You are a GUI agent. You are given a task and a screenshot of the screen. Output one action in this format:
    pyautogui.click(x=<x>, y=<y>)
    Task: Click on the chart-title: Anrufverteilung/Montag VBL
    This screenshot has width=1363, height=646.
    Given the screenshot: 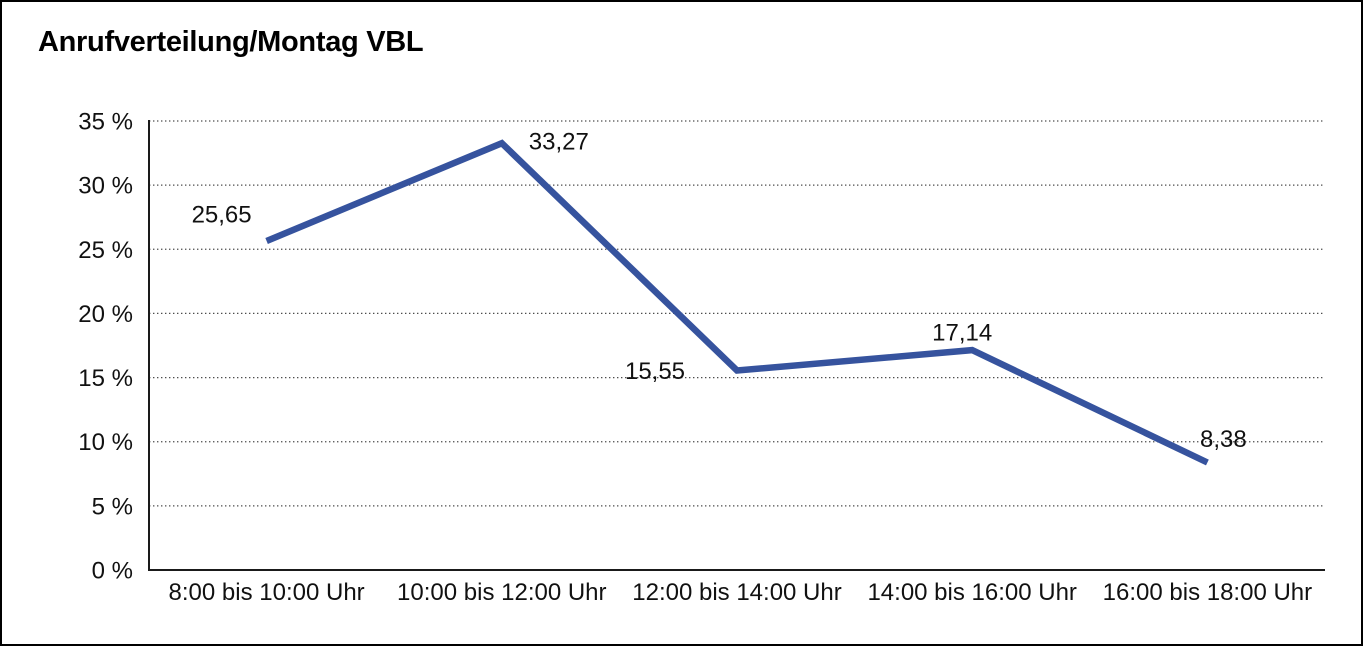 What is the action you would take?
    pyautogui.click(x=231, y=42)
    